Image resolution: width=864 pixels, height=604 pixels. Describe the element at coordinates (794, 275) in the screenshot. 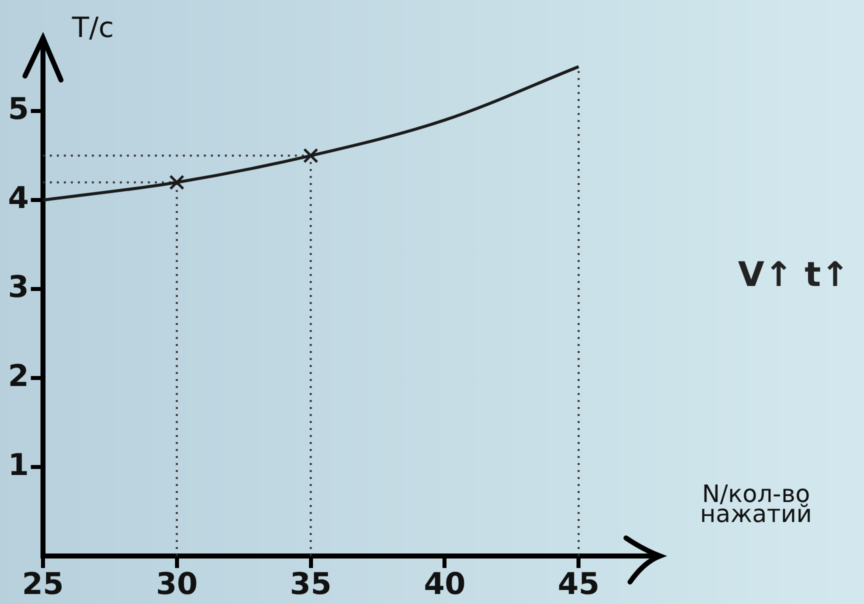

I see `text: V↑ t↑` at that location.